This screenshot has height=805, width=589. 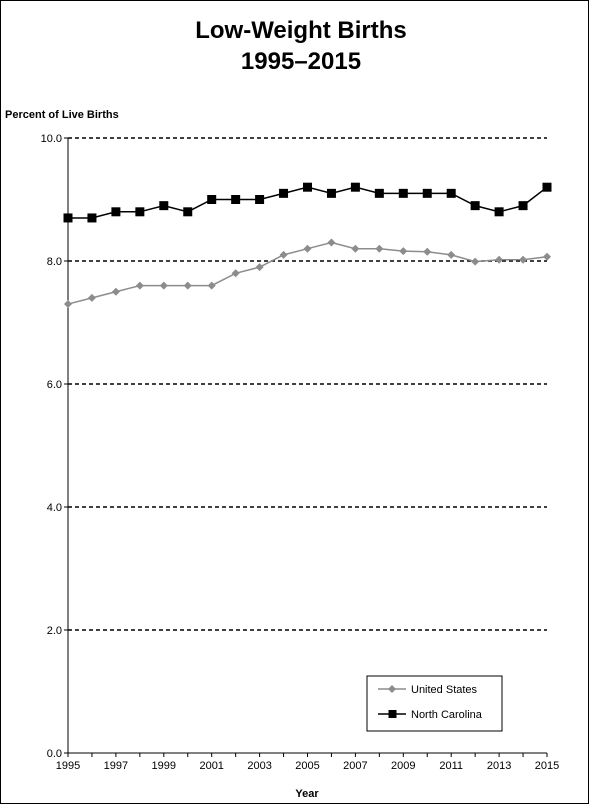 What do you see at coordinates (54, 631) in the screenshot?
I see `y-tick-label: 2.0` at bounding box center [54, 631].